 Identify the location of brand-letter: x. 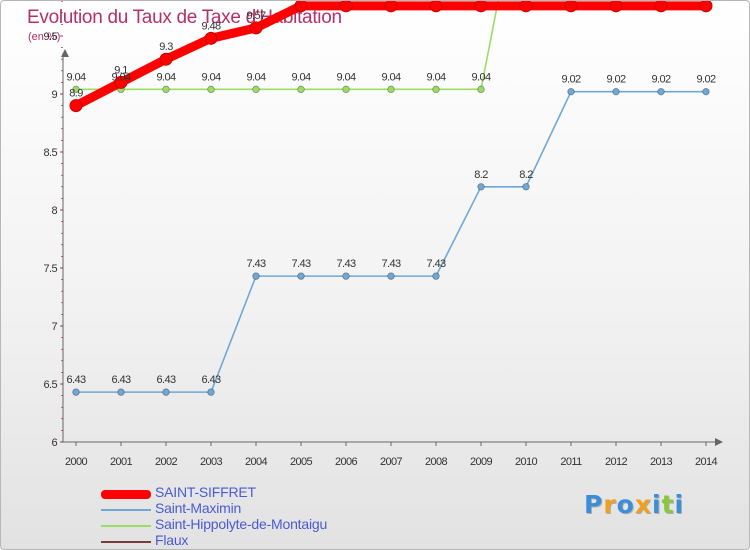
(643, 504).